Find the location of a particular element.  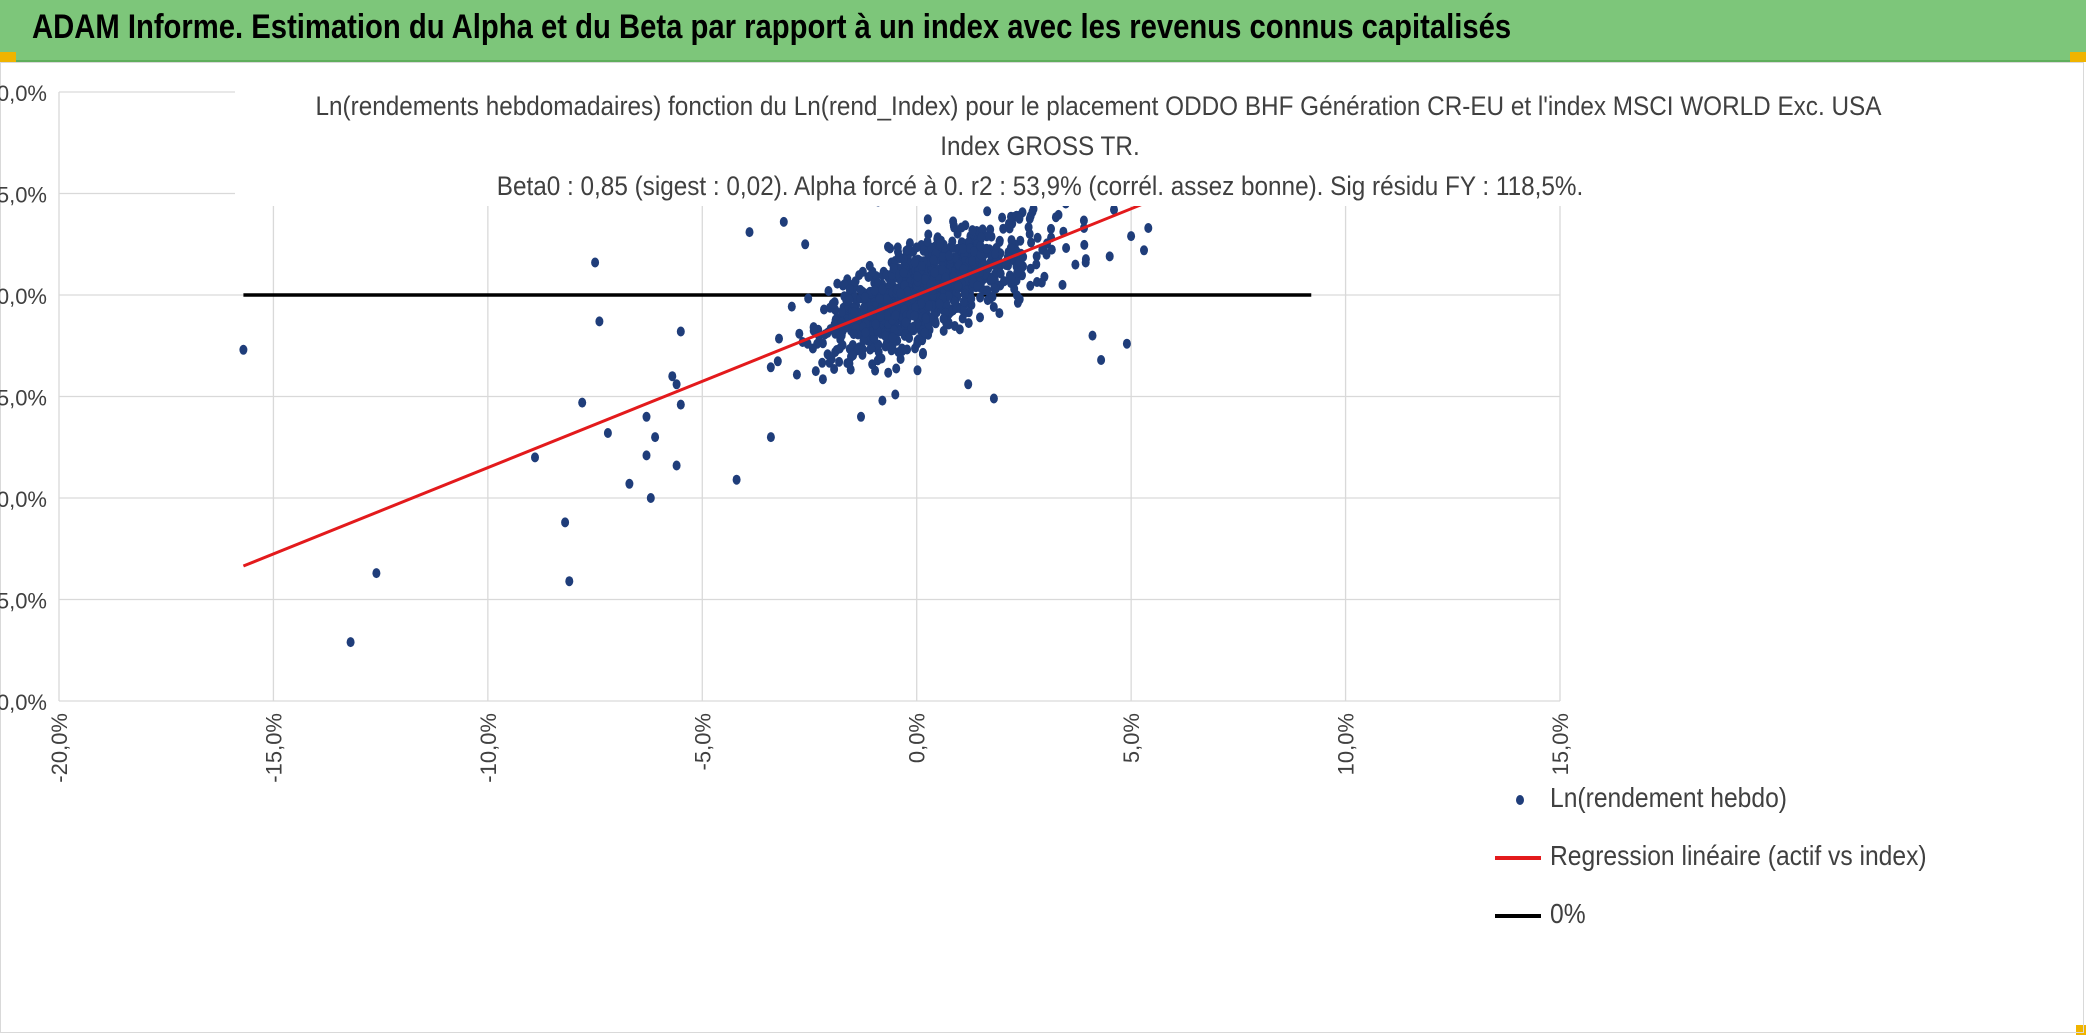

x-tick-label: -10,0% is located at coordinates (488, 748).